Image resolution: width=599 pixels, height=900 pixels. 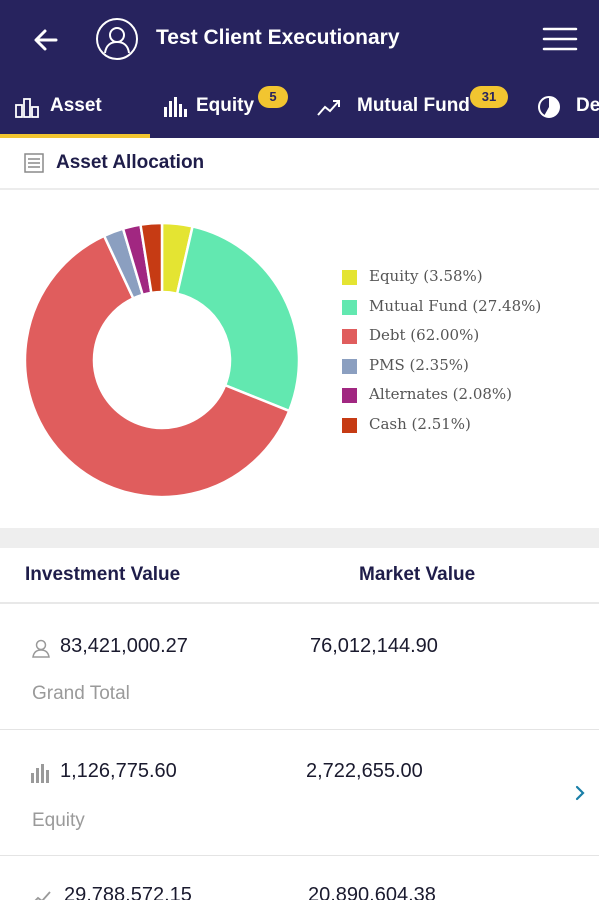 What do you see at coordinates (549, 107) in the screenshot?
I see `pie-icon` at bounding box center [549, 107].